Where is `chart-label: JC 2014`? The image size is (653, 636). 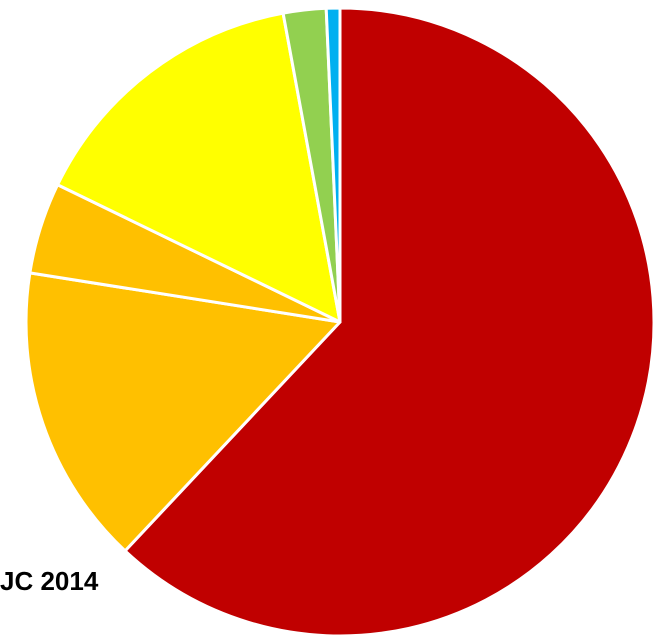
chart-label: JC 2014 is located at coordinates (49, 581).